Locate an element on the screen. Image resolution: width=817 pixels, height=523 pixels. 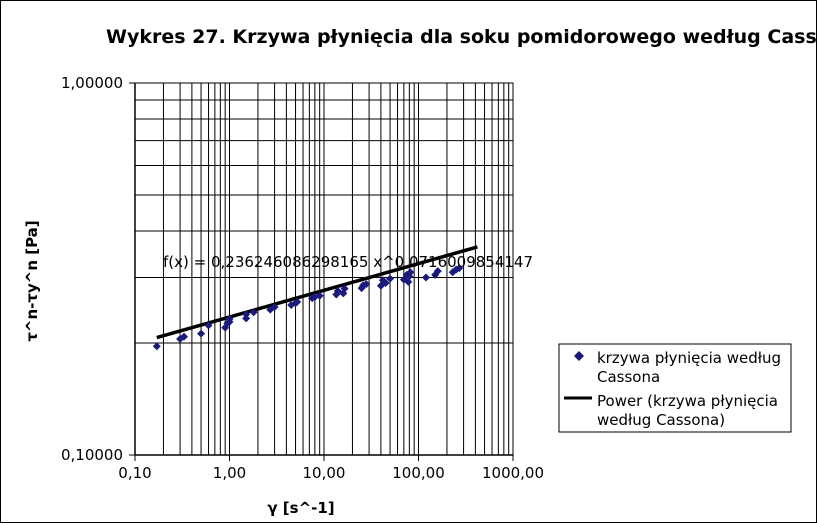
trend-line-layer is located at coordinates (317, 292).